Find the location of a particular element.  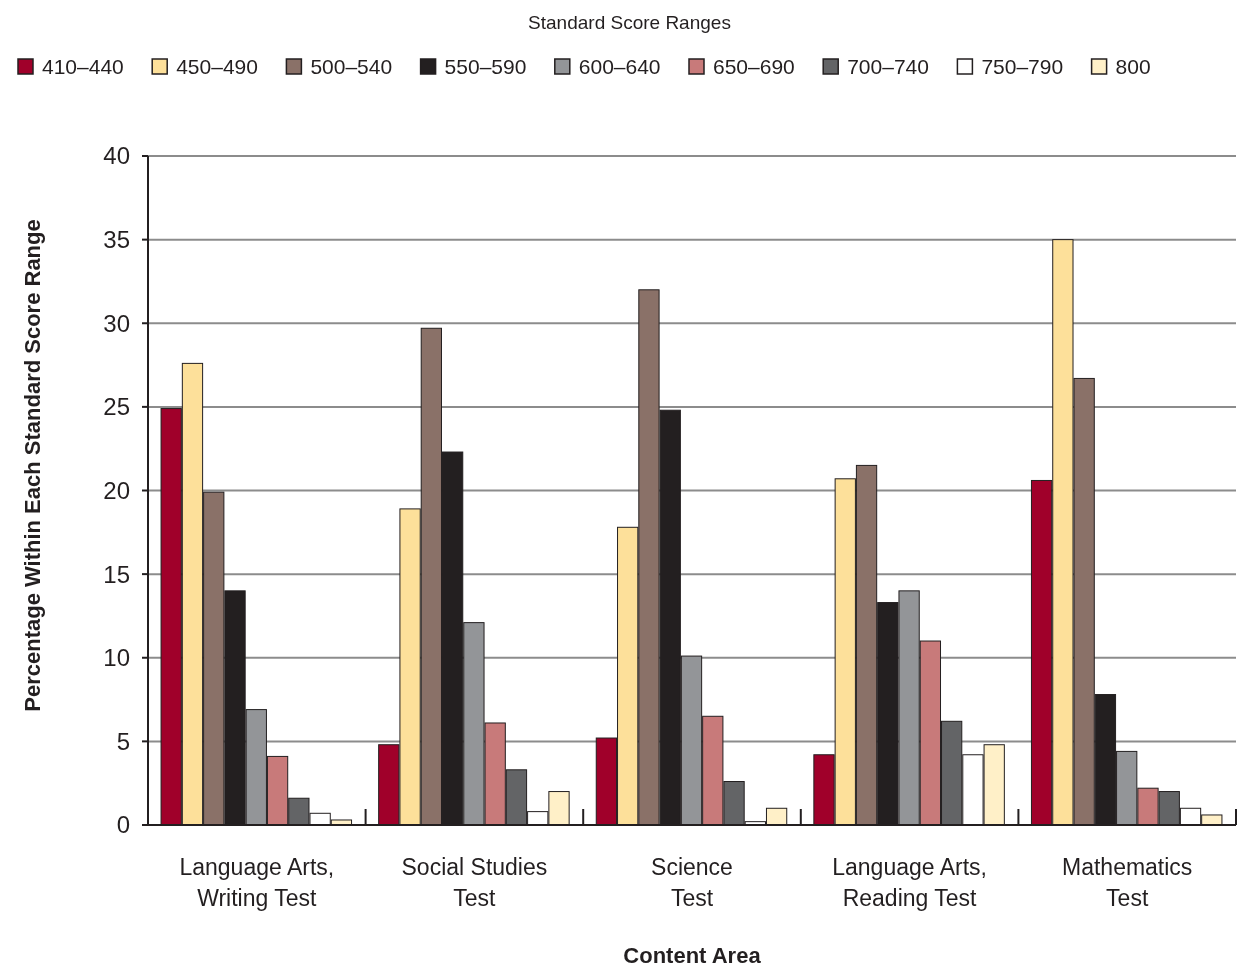

legend-label: 410–440 is located at coordinates (83, 66).